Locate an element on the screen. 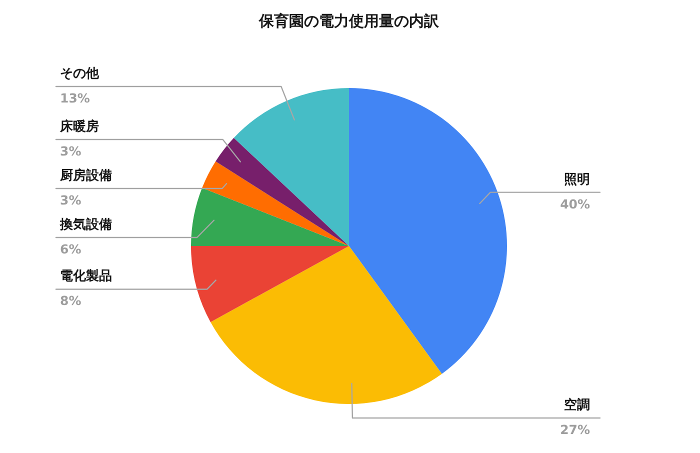  data-label: 40% is located at coordinates (575, 204).